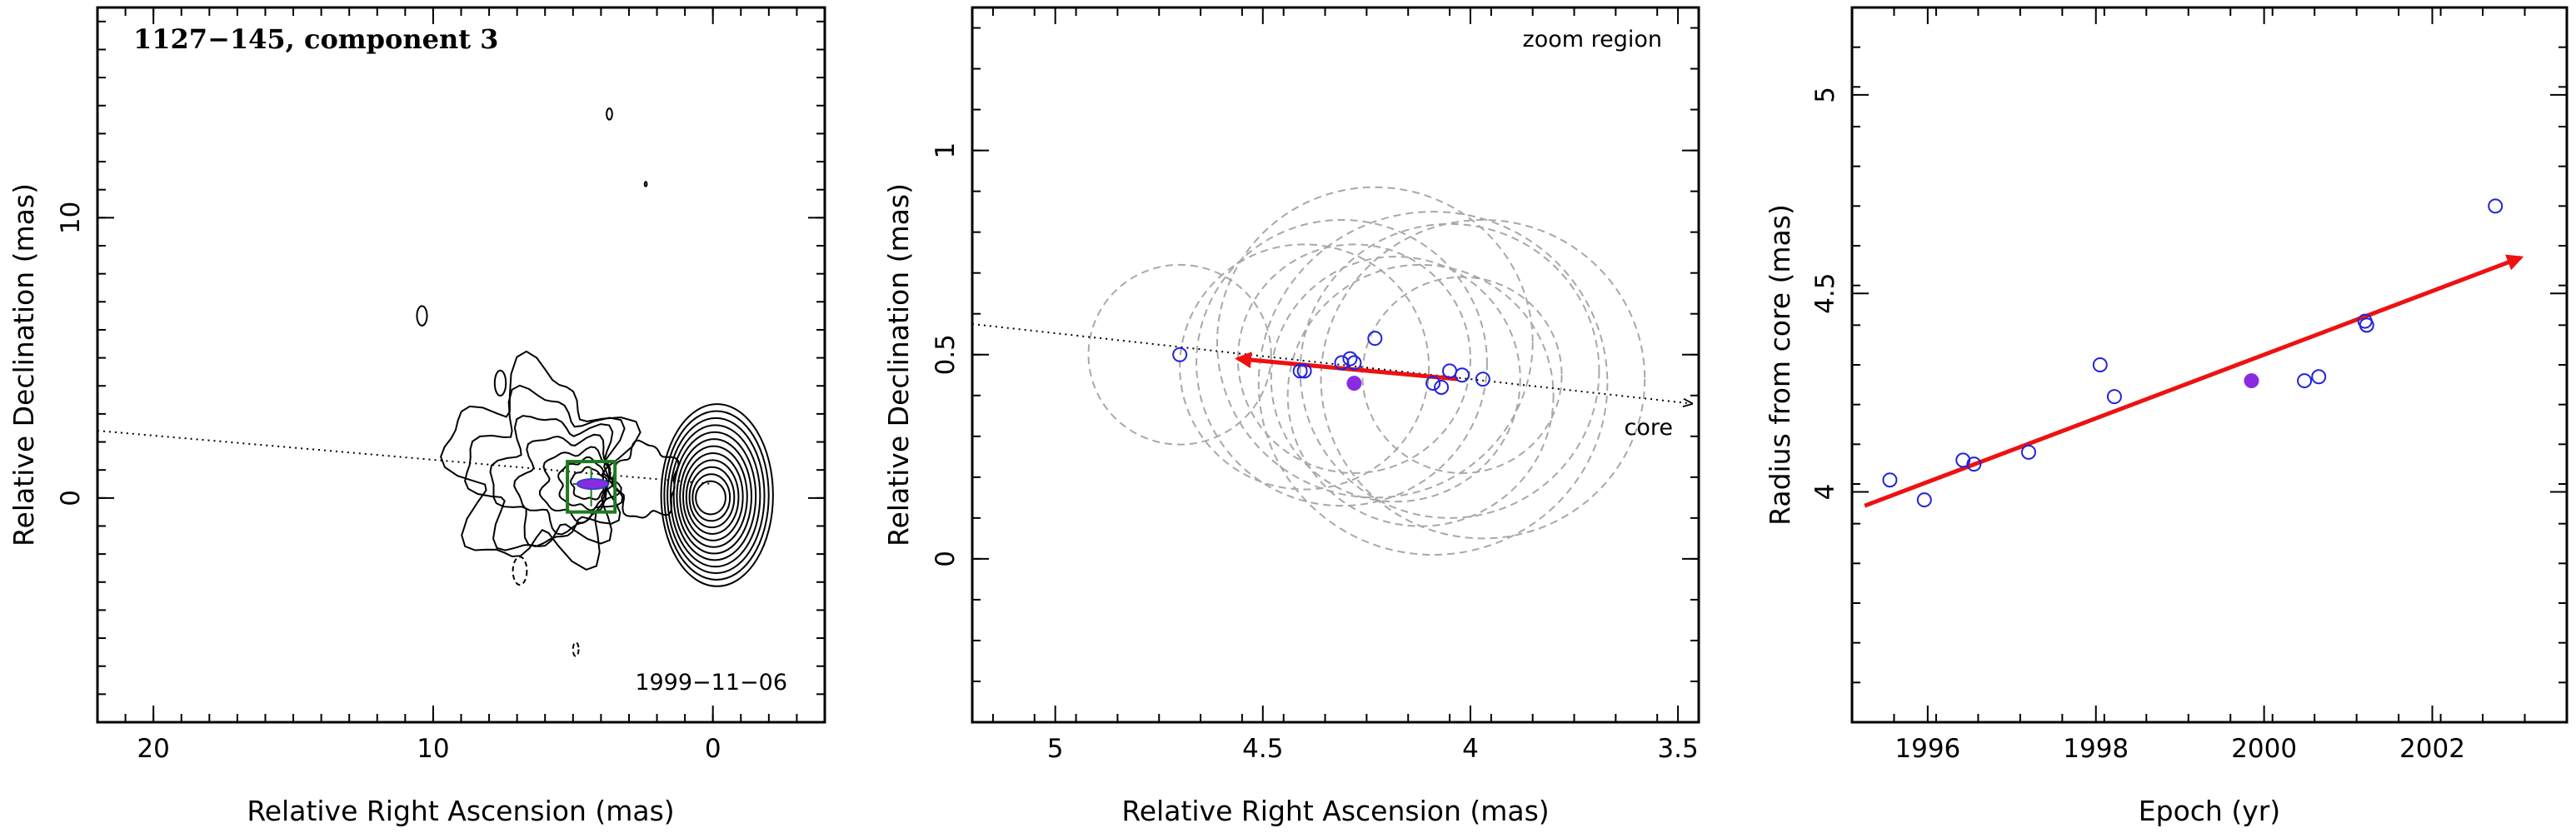 The height and width of the screenshot is (833, 2576). I want to click on zoom-region-box, so click(591, 487).